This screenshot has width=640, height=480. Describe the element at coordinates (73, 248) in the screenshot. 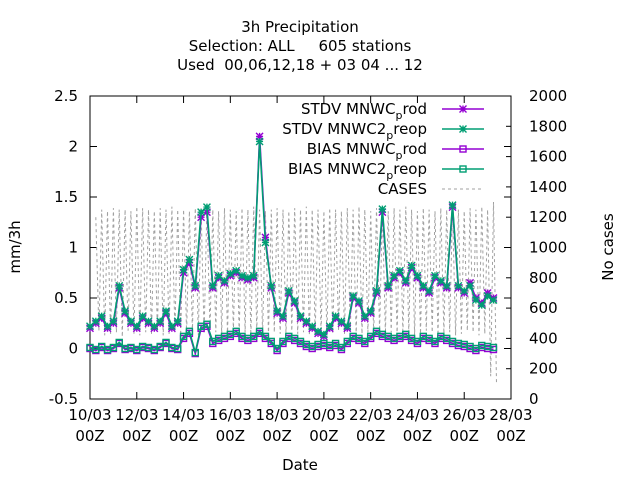

I see `y-tick-label: 1` at that location.